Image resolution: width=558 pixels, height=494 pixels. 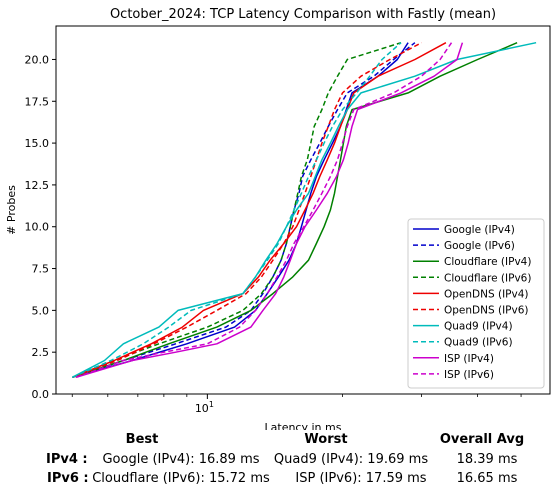 What do you see at coordinates (37, 143) in the screenshot?
I see `y-tick-label: 15.0` at bounding box center [37, 143].